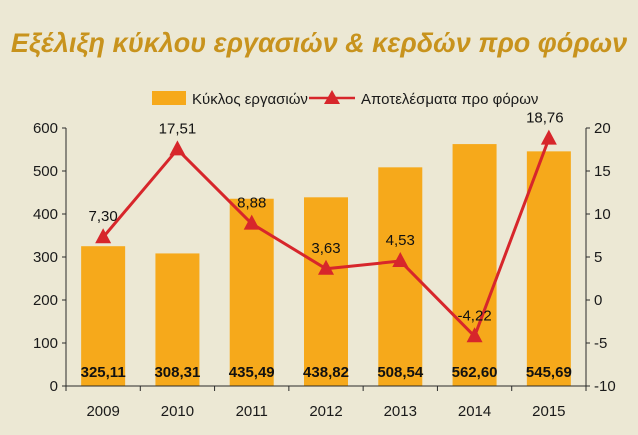 Image resolution: width=638 pixels, height=435 pixels. Describe the element at coordinates (45, 343) in the screenshot. I see `left-tick-label: 100` at that location.